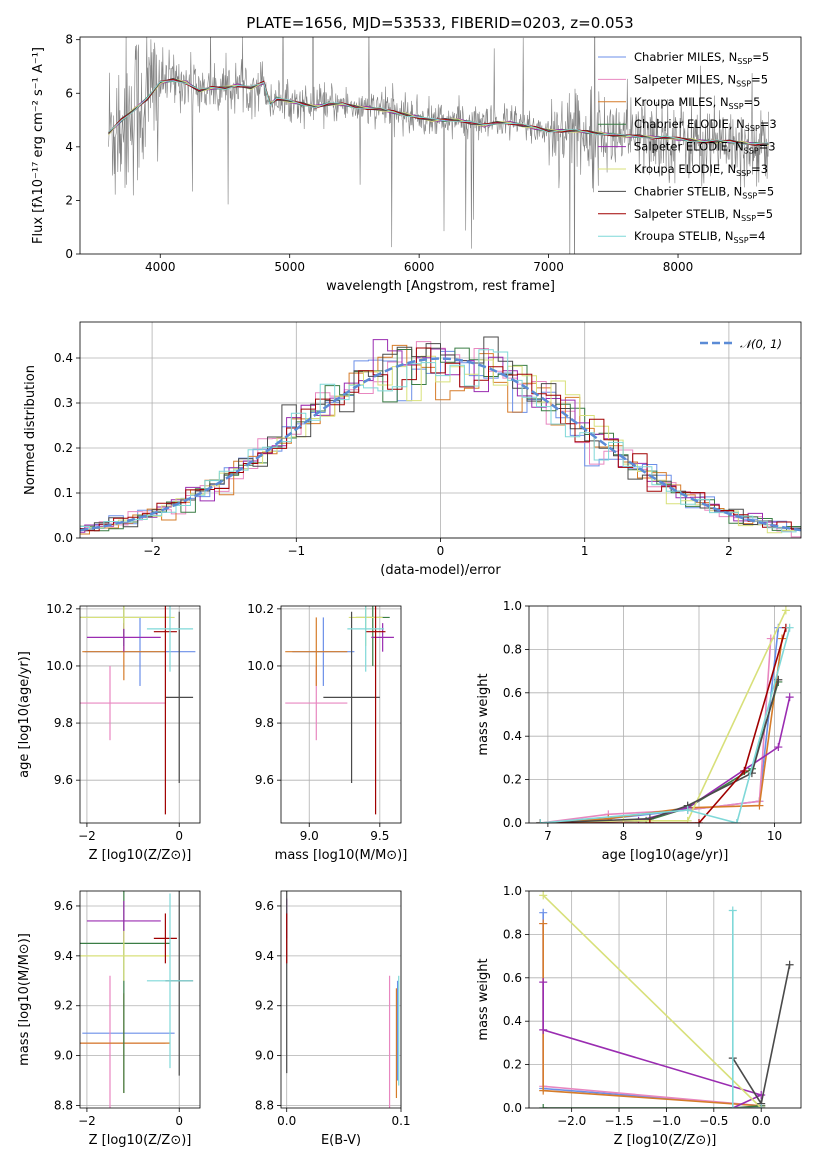 This screenshot has width=819, height=1170. Describe the element at coordinates (729, 551) in the screenshot. I see `x-tick-label: 2` at that location.